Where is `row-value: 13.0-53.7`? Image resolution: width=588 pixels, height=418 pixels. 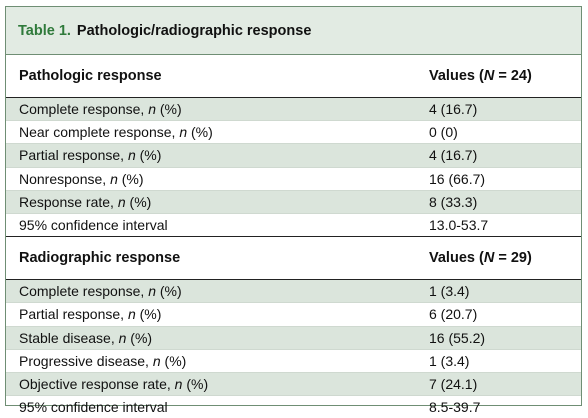
row-value: 13.0-53.7 is located at coordinates (459, 225).